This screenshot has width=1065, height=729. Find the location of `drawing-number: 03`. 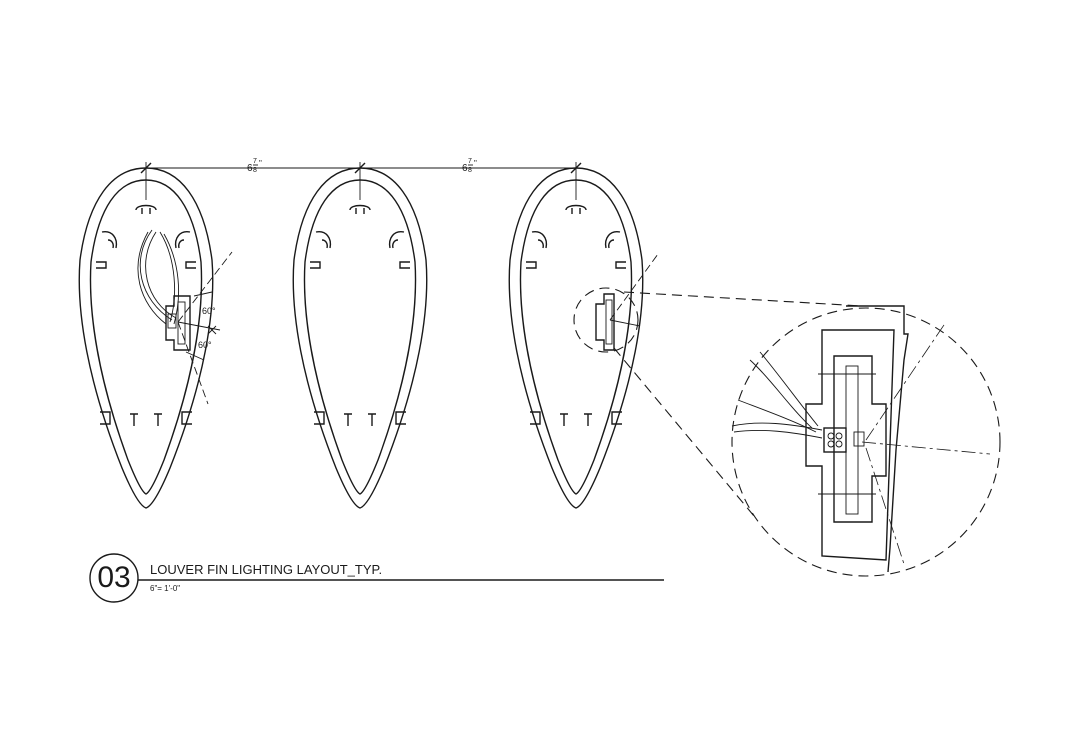

drawing-number: 03 is located at coordinates (114, 577).